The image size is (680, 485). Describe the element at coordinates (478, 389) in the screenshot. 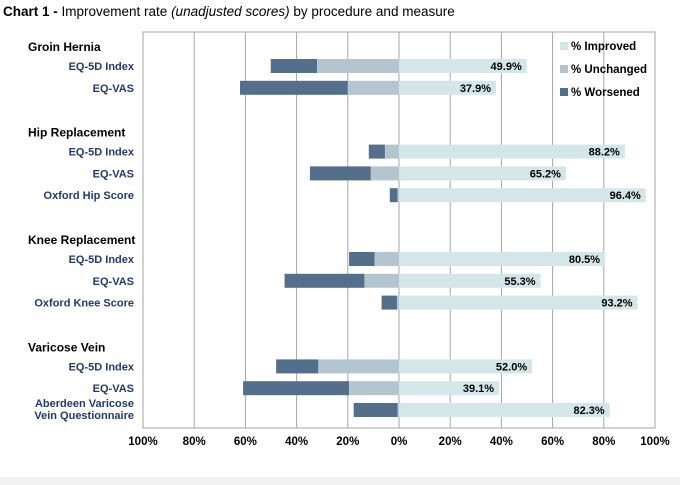

I see `data-label-improved: 39.1%` at that location.